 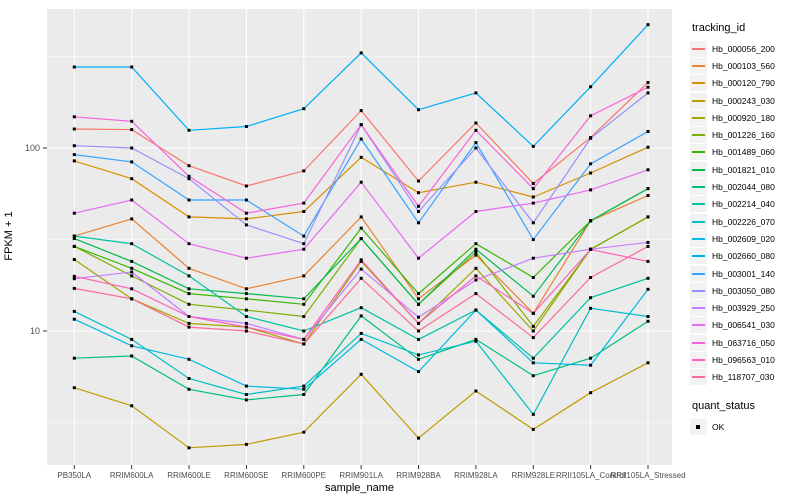 What do you see at coordinates (743, 308) in the screenshot?
I see `legend-label: Hb_003929_250` at bounding box center [743, 308].